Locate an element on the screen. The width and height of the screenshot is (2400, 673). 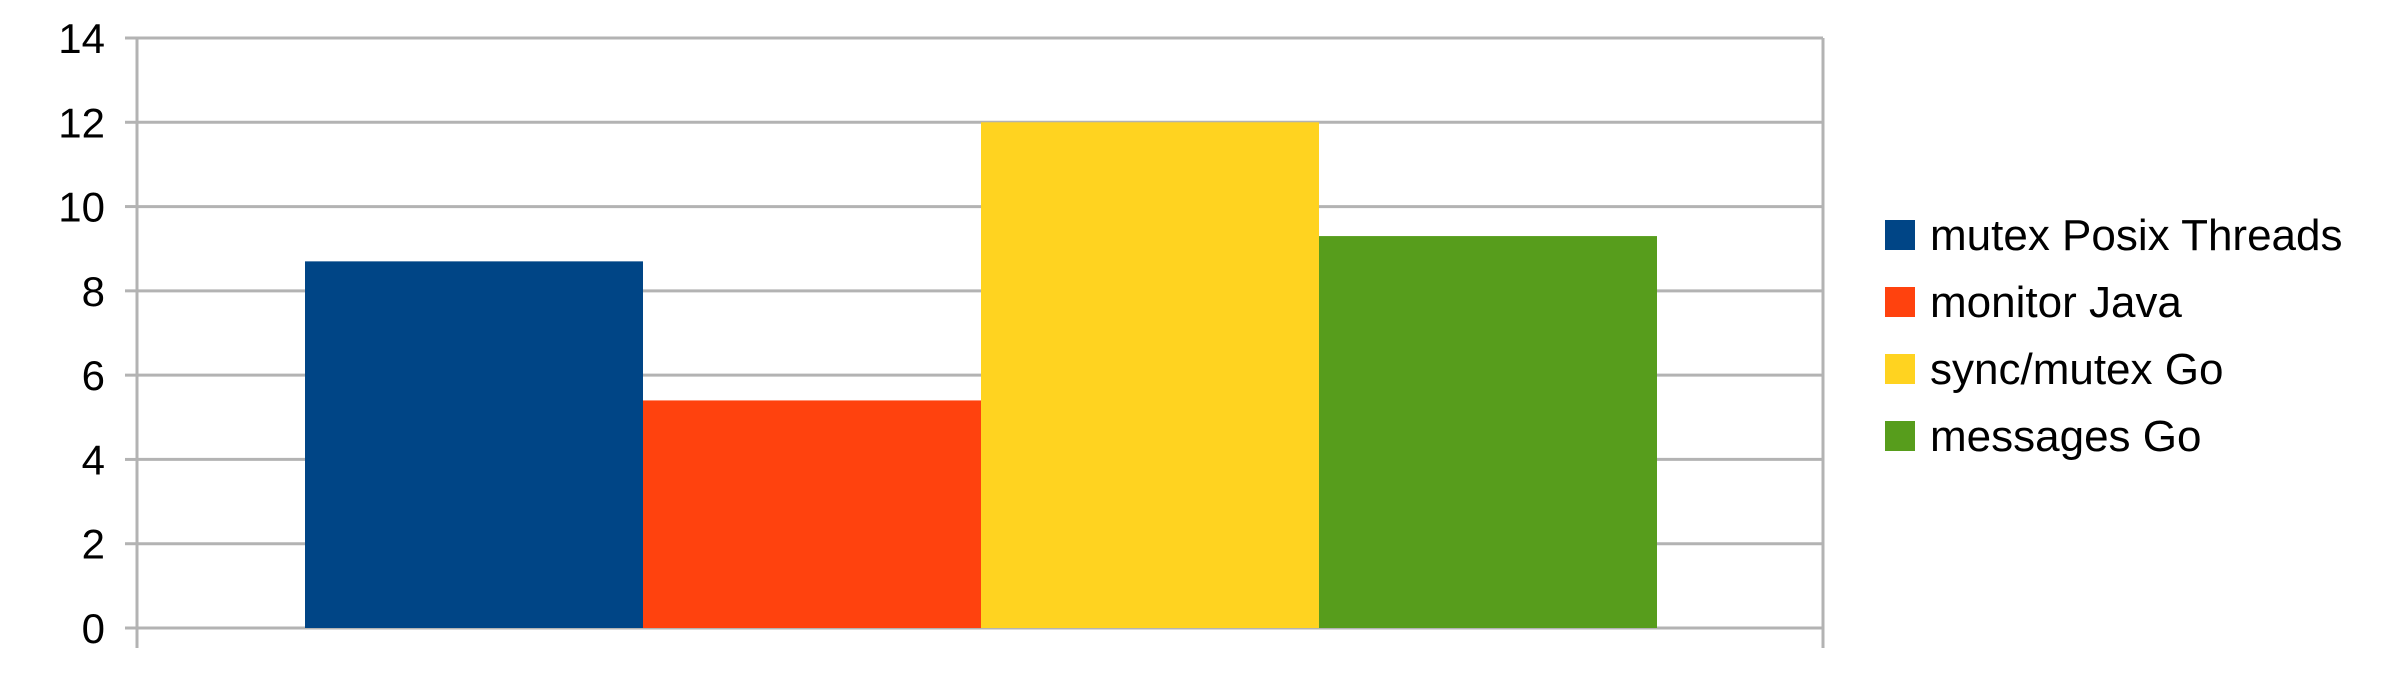
y-tick-label: 0 is located at coordinates (93, 628).